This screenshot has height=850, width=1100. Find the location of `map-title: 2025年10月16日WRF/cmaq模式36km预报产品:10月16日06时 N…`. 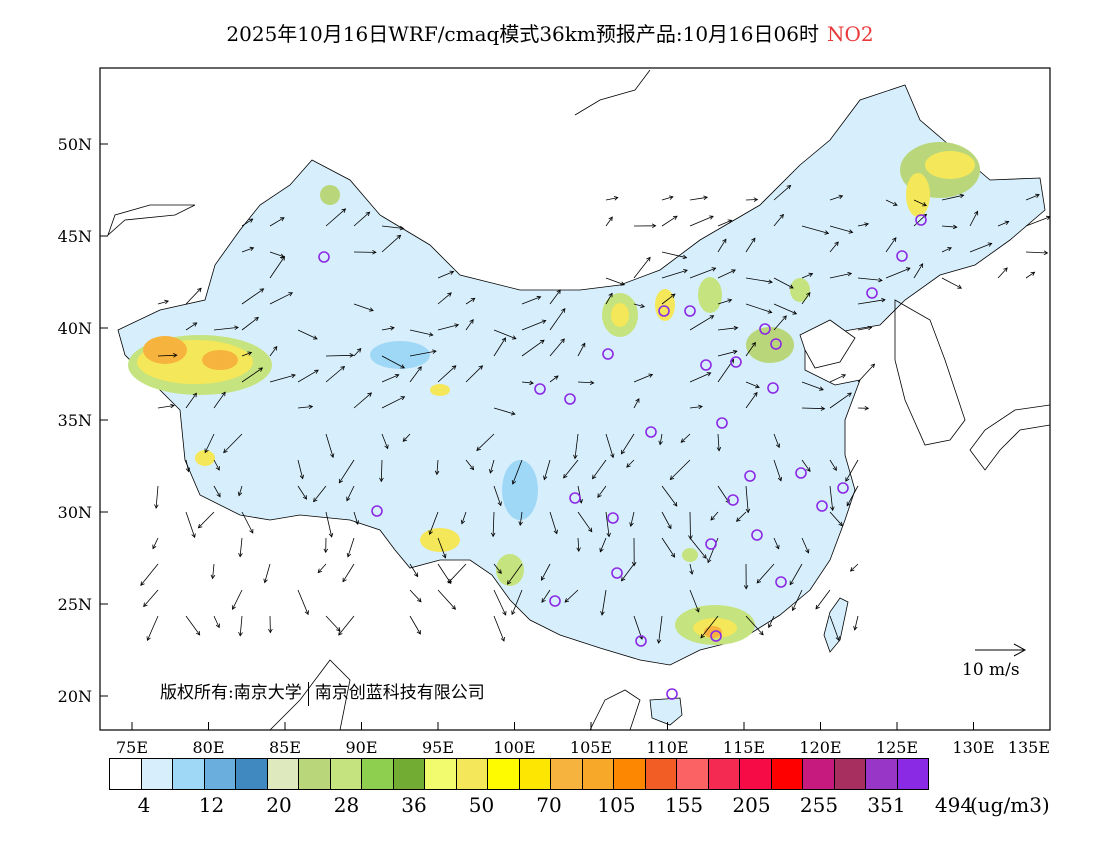

map-title: 2025年10月16日WRF/cmaq模式36km预报产品:10月16日06时 N… is located at coordinates (550, 32).